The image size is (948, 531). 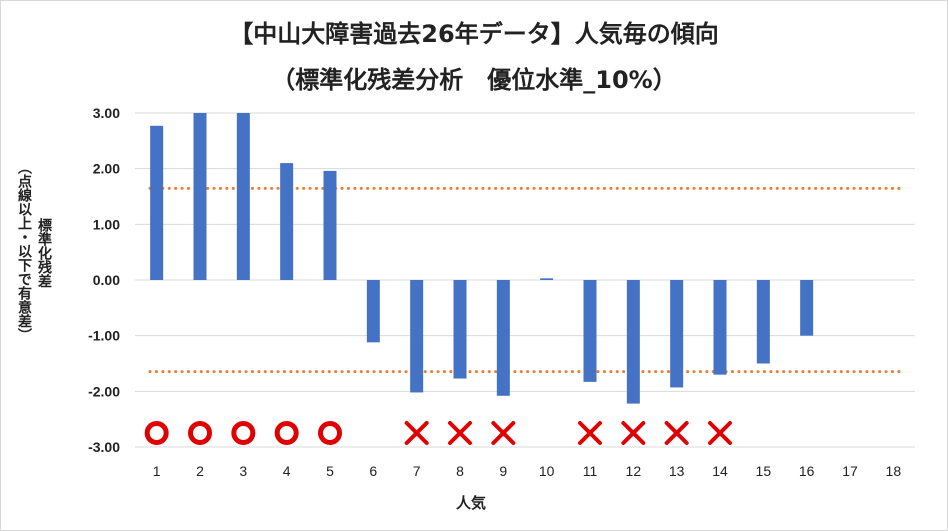 I want to click on x-axis-title: 人気, so click(x=471, y=503).